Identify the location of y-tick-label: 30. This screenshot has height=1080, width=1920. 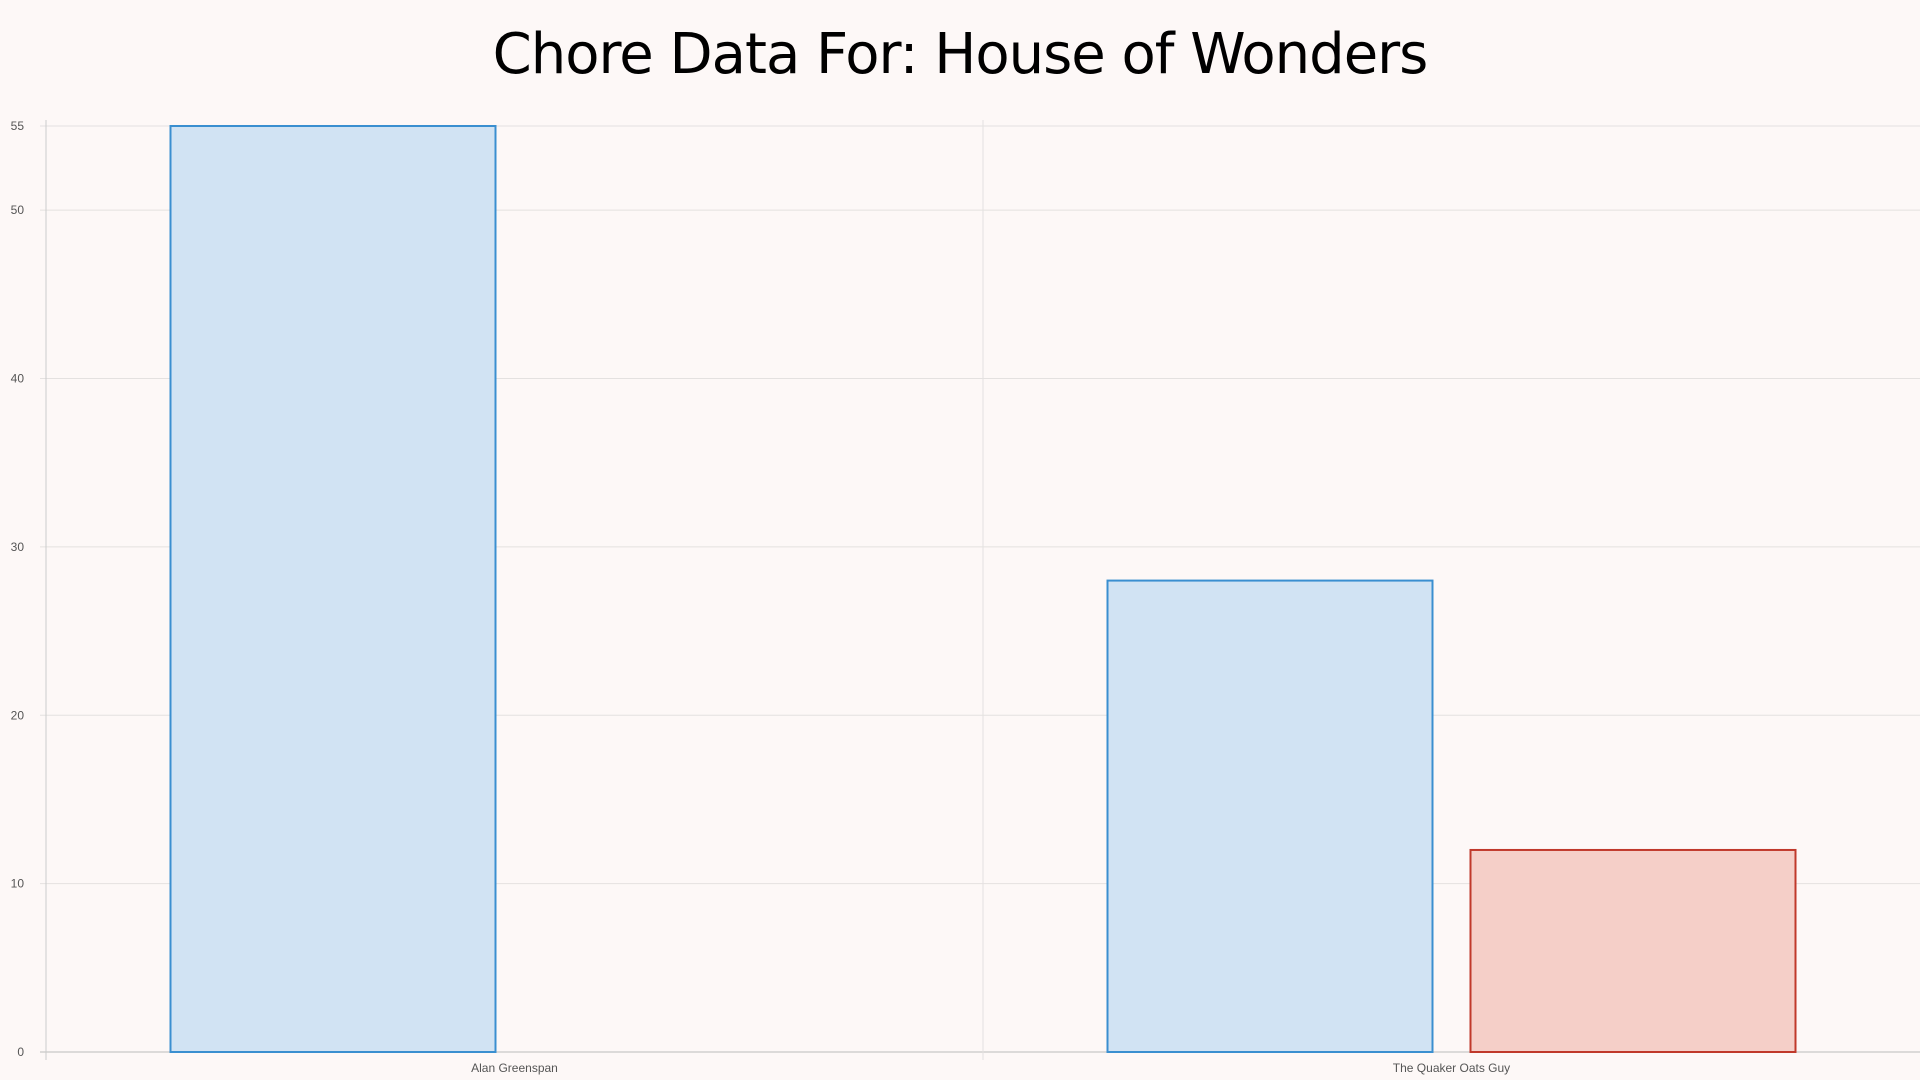
(18, 547).